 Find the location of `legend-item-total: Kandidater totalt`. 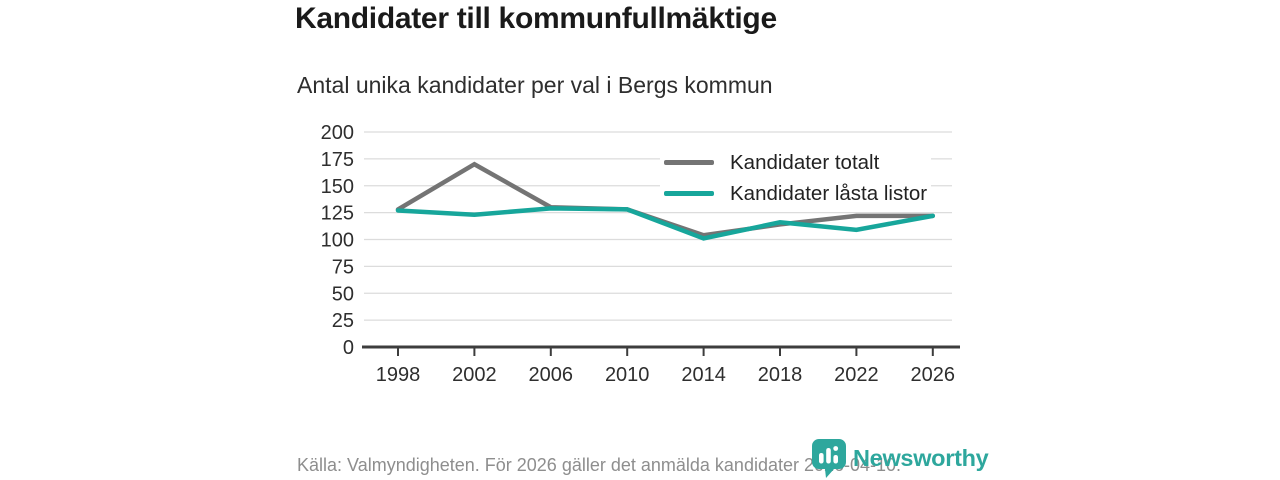

legend-item-total: Kandidater totalt is located at coordinates (796, 162).